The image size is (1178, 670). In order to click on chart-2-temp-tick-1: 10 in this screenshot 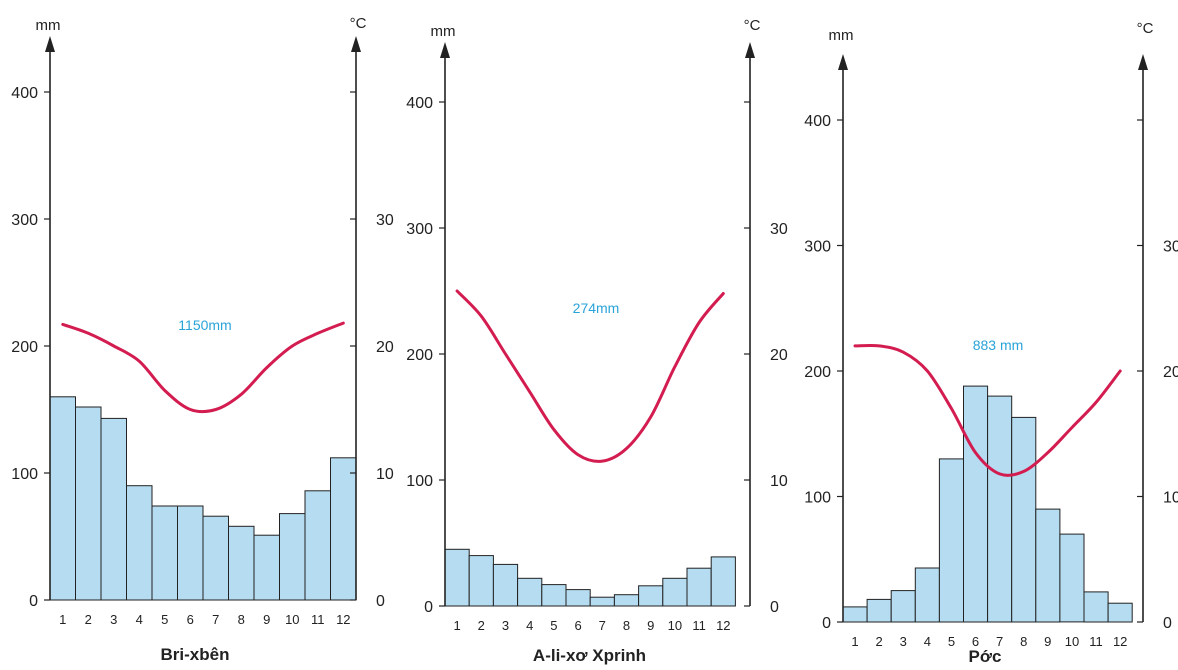, I will do `click(779, 481)`.